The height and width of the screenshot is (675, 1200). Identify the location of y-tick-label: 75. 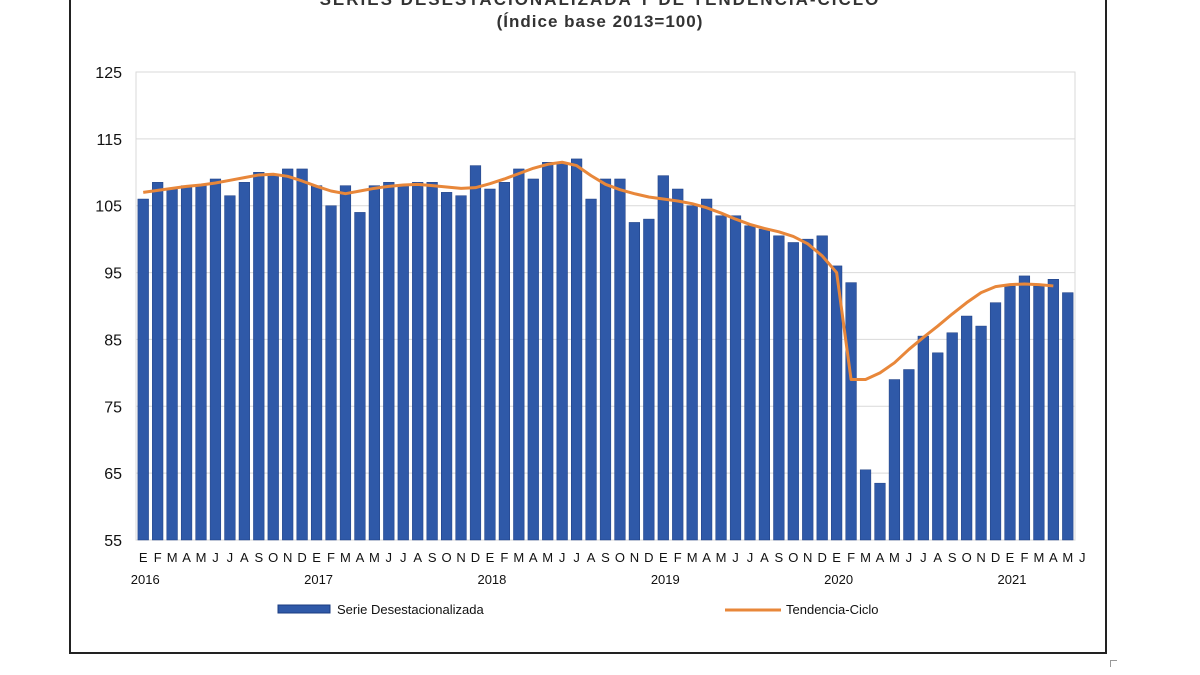
(113, 407).